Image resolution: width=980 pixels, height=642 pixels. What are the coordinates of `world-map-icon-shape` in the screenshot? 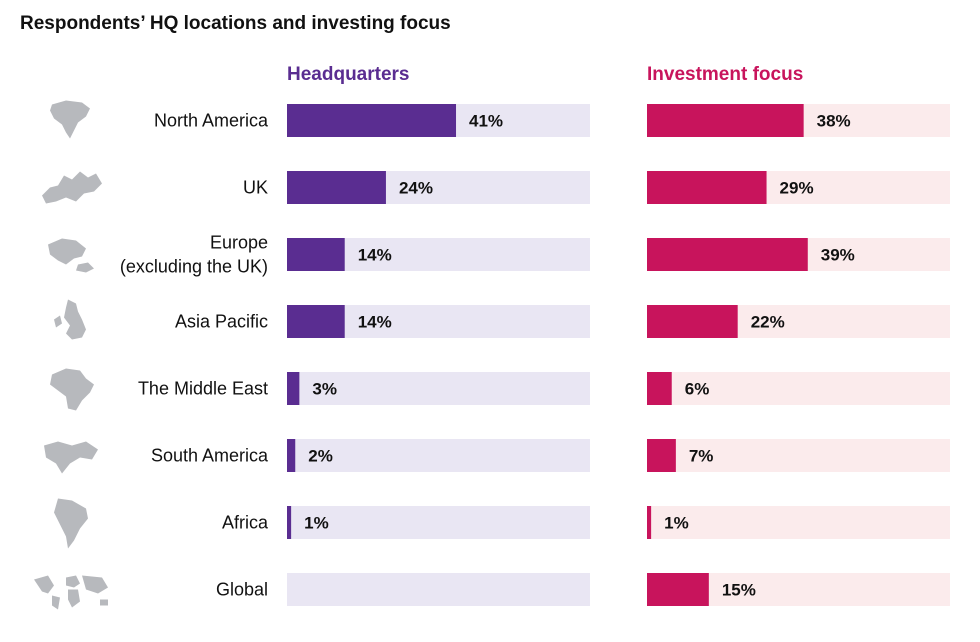 It's located at (71, 592).